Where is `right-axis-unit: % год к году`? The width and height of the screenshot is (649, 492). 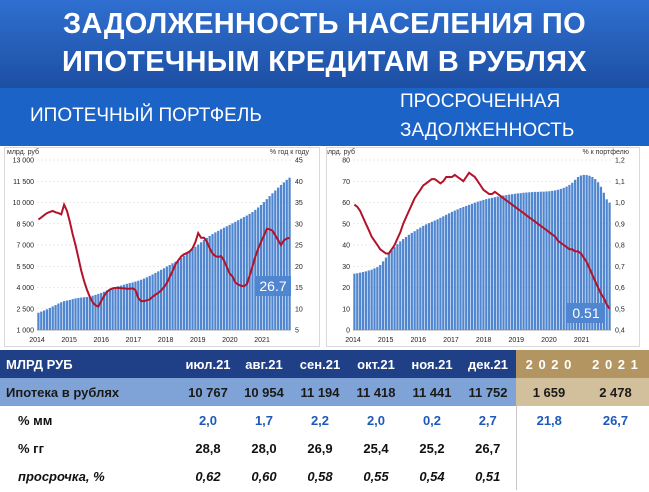
right-axis-unit: % год к году is located at coordinates (290, 152).